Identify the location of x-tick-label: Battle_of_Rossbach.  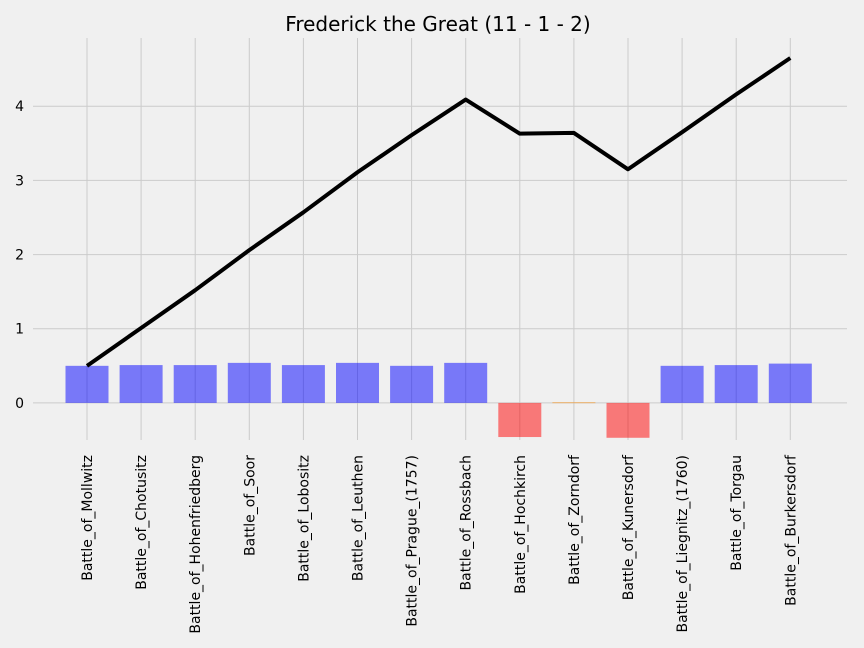
(467, 522).